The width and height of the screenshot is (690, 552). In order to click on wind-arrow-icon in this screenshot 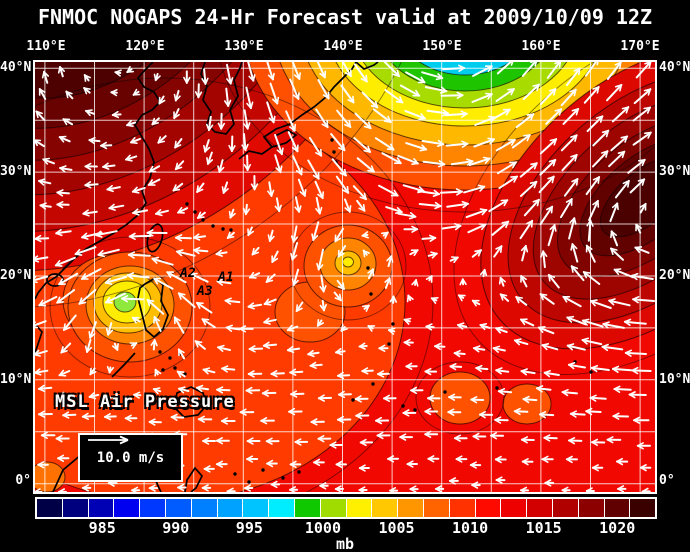, I will do `click(108, 440)`.